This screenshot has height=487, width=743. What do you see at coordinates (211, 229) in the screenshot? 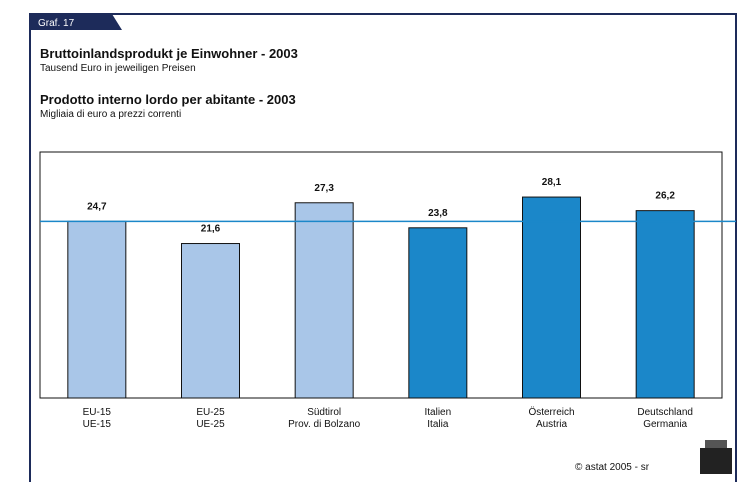
I see `value-label: 21,6` at bounding box center [211, 229].